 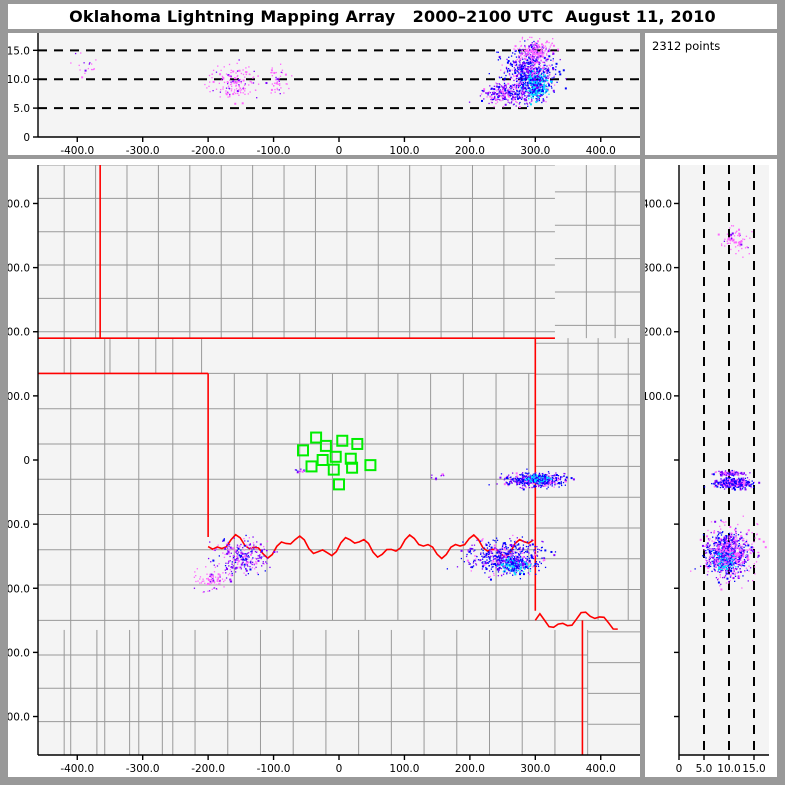 I want to click on svg-text: 15.0, so click(x=19, y=51).